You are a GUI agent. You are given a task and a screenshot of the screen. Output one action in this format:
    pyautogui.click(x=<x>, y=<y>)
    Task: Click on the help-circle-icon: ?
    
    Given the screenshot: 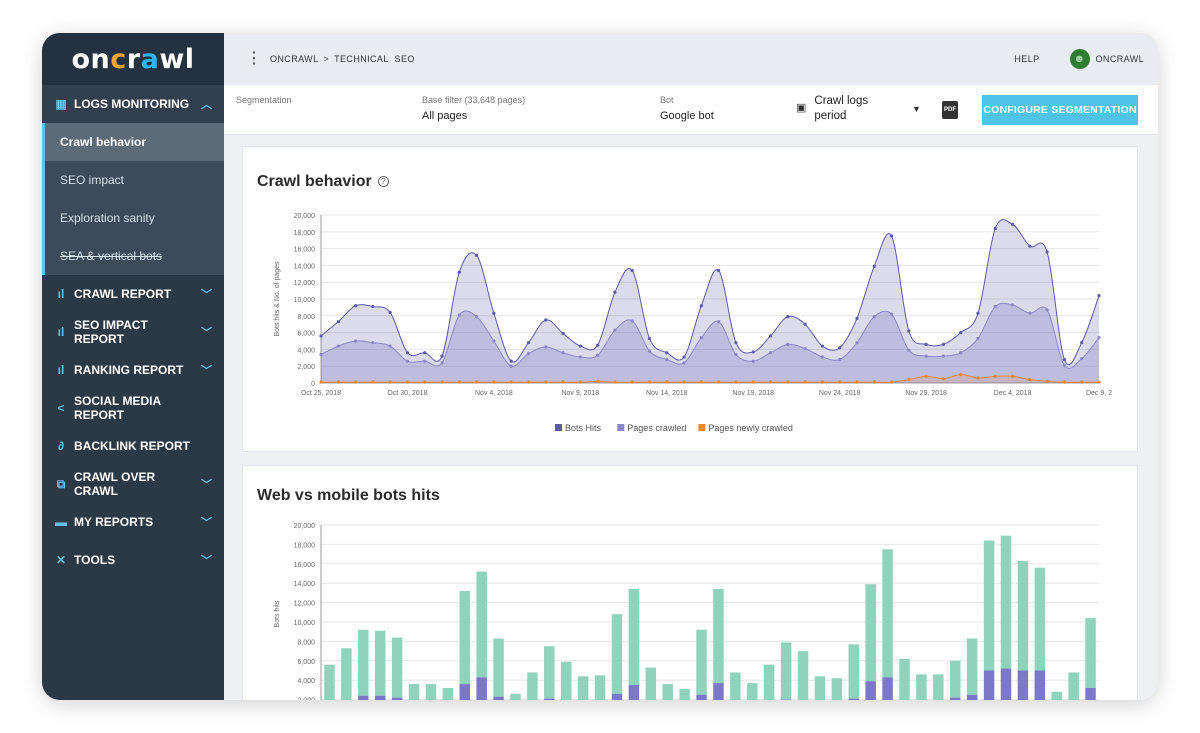 What is the action you would take?
    pyautogui.click(x=383, y=182)
    